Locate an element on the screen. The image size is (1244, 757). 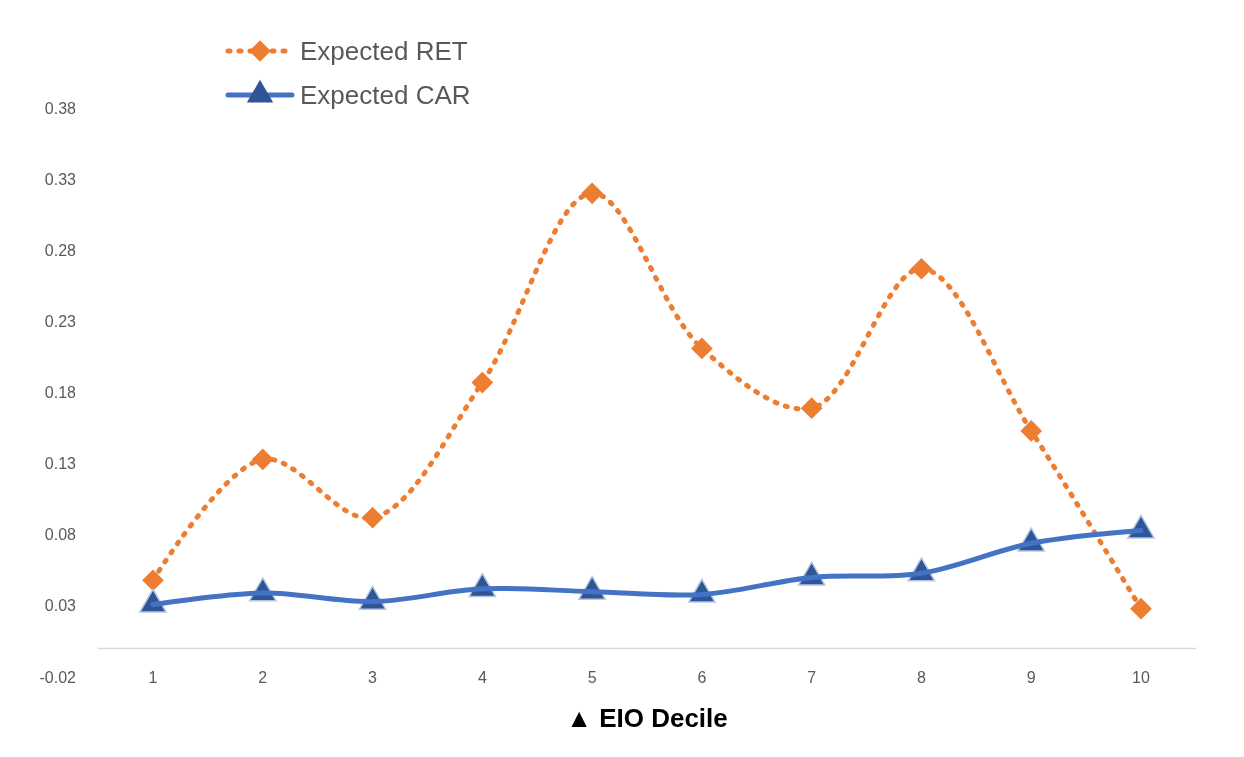
x-tick-label: 2 is located at coordinates (263, 677).